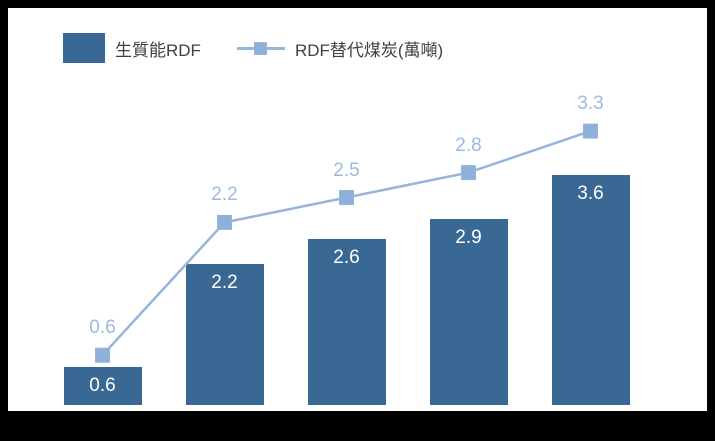 The image size is (715, 441). Describe the element at coordinates (346, 257) in the screenshot. I see `bar-value-label: 2.6` at that location.